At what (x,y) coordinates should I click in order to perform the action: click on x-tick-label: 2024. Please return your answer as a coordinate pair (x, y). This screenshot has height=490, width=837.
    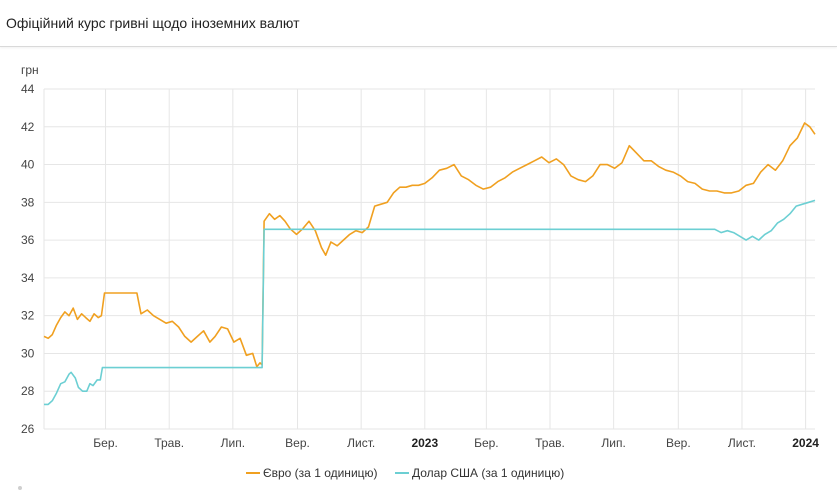
    Looking at the image, I should click on (805, 443).